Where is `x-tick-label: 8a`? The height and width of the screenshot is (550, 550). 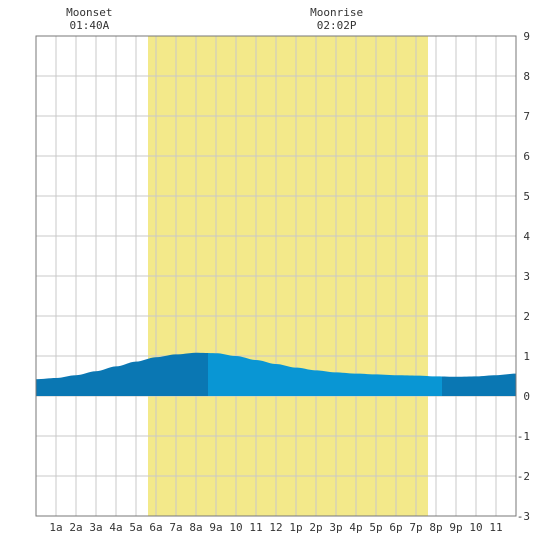 x-tick-label: 8a is located at coordinates (195, 527).